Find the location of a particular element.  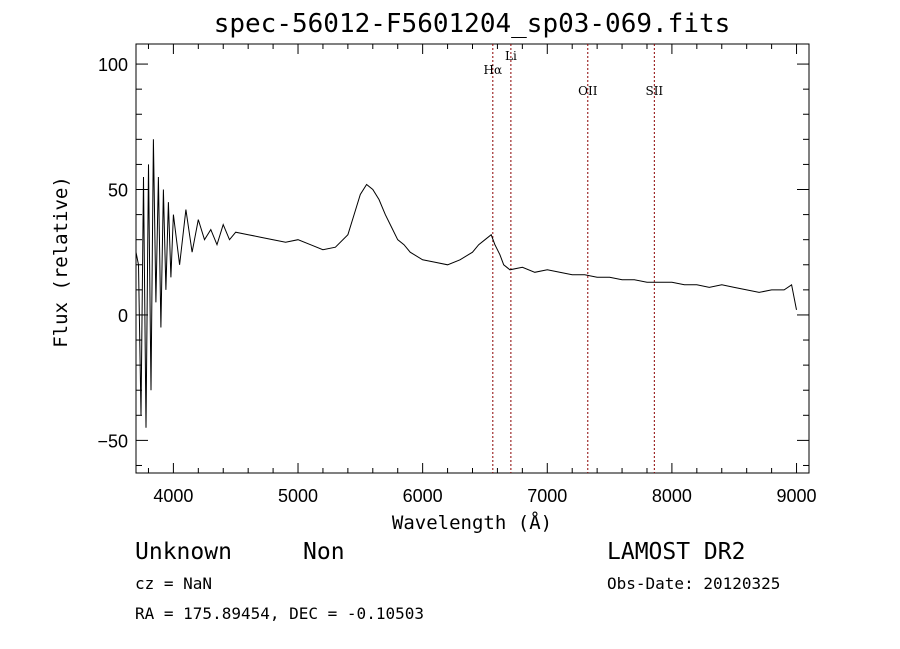

emission-line-label: Li is located at coordinates (511, 56).